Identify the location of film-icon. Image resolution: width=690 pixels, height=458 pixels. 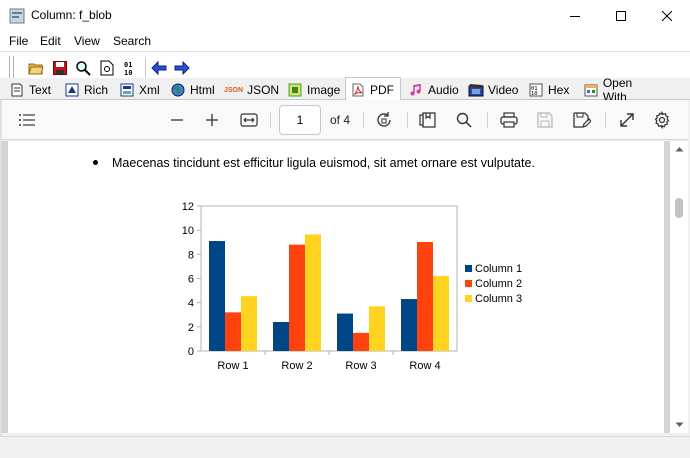
(476, 90).